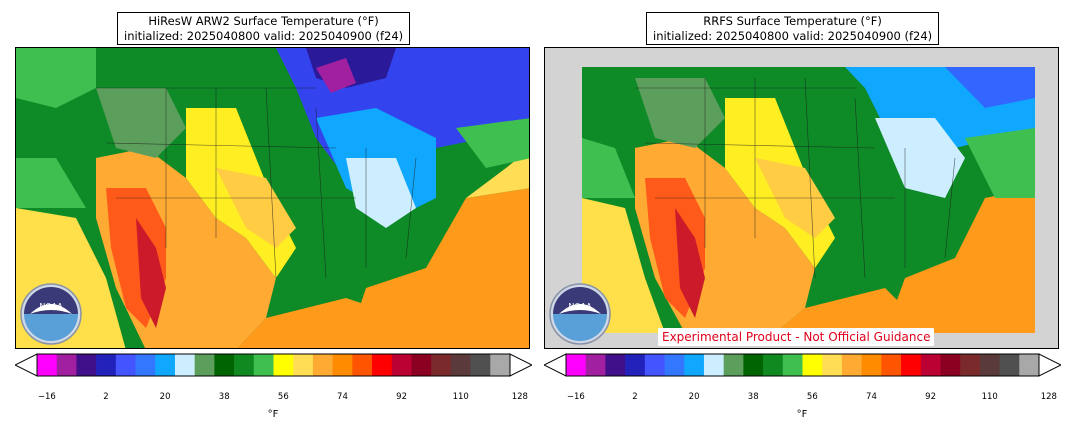  Describe the element at coordinates (802, 414) in the screenshot. I see `right-colorbar-unit: °F` at that location.